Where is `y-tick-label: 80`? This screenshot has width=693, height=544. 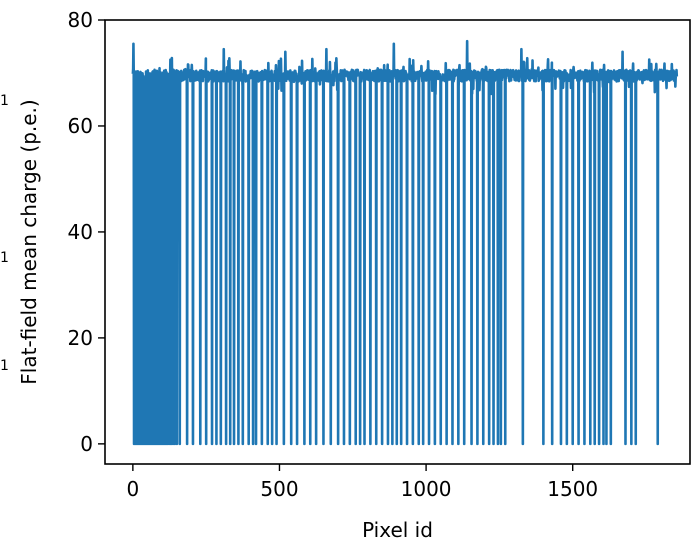
y-tick-label: 80 is located at coordinates (80, 20).